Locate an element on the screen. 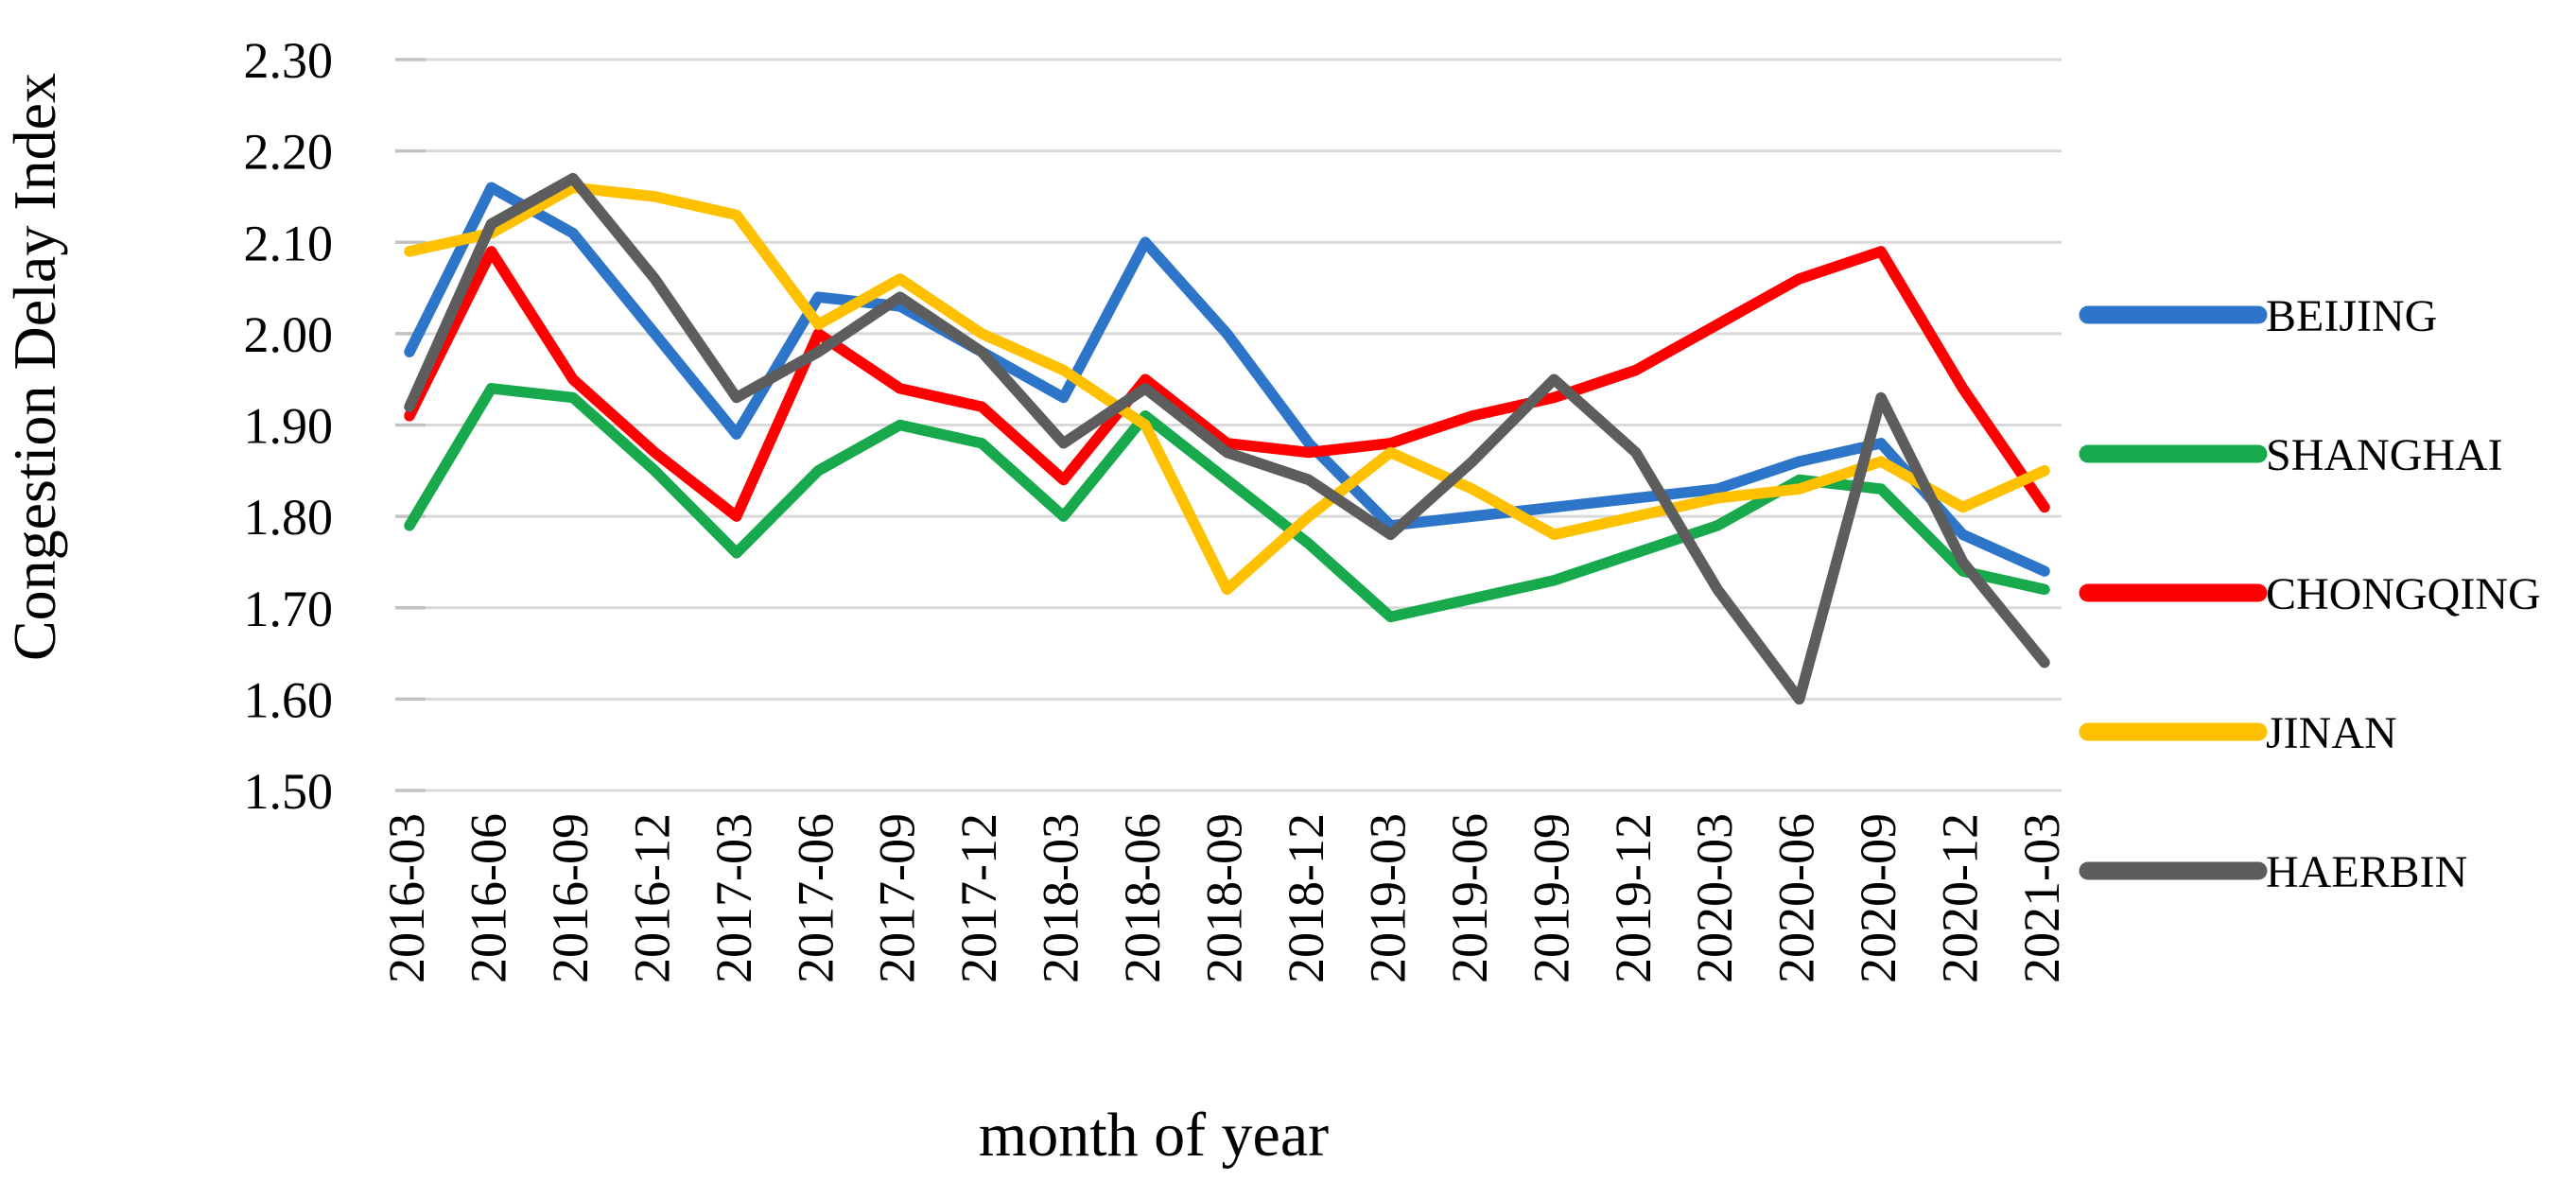 The width and height of the screenshot is (2576, 1198). y-tick-label: 2.20 is located at coordinates (289, 152).